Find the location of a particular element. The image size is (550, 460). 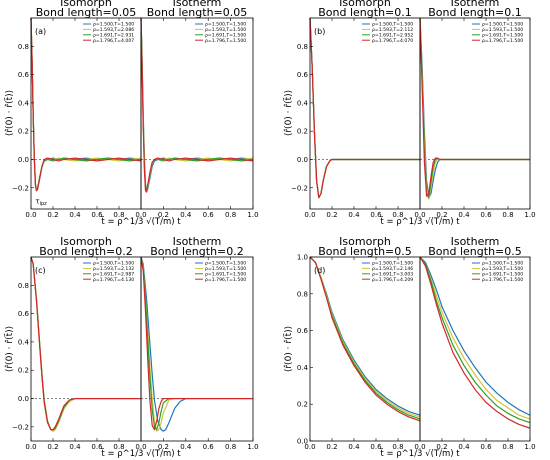

legend-label: ρ=1.691,T=3.003 is located at coordinates (392, 274).